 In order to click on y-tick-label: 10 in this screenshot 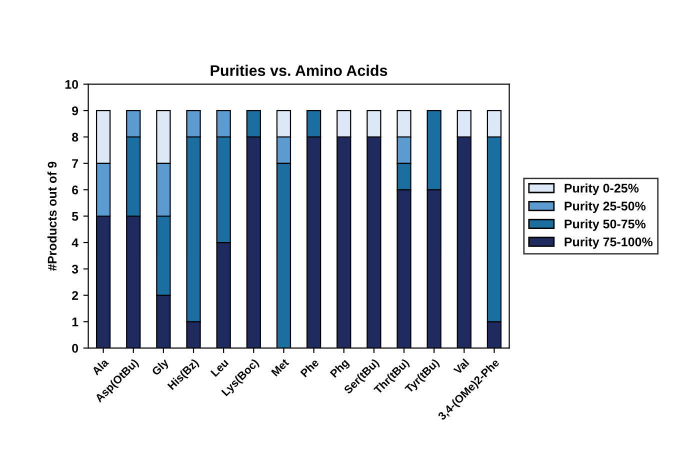, I will do `click(71, 84)`.